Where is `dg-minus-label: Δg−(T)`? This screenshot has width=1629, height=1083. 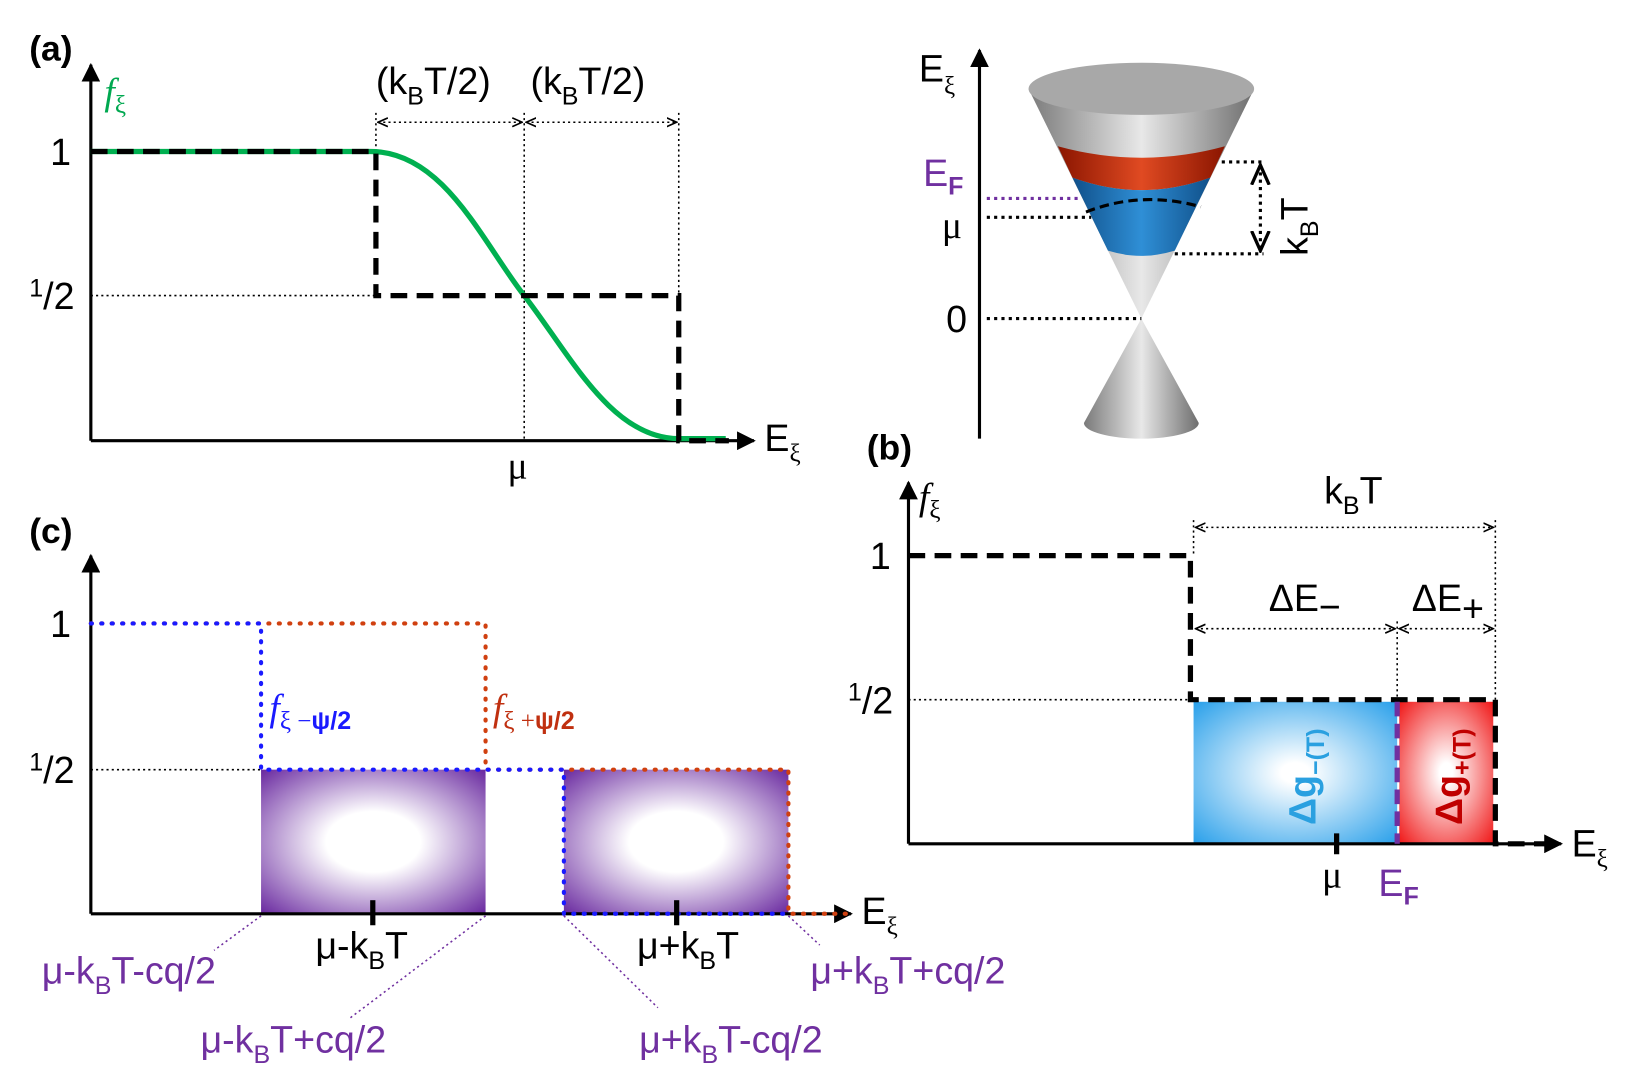
dg-minus-label: Δg−(T) is located at coordinates (1306, 776).